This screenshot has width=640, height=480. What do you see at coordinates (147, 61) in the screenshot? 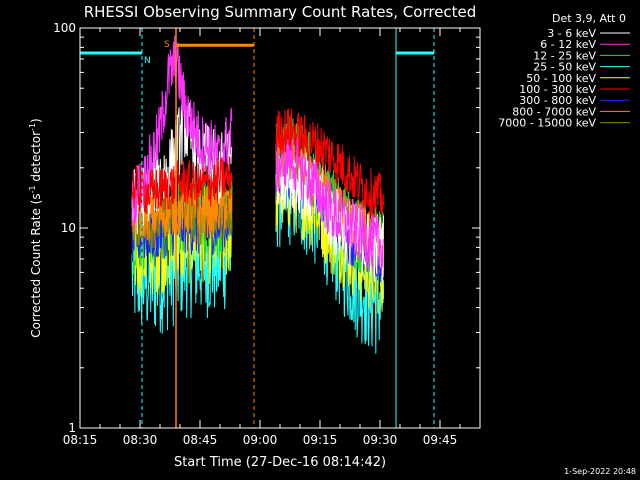
I see `night-flag-label: N` at bounding box center [147, 61].